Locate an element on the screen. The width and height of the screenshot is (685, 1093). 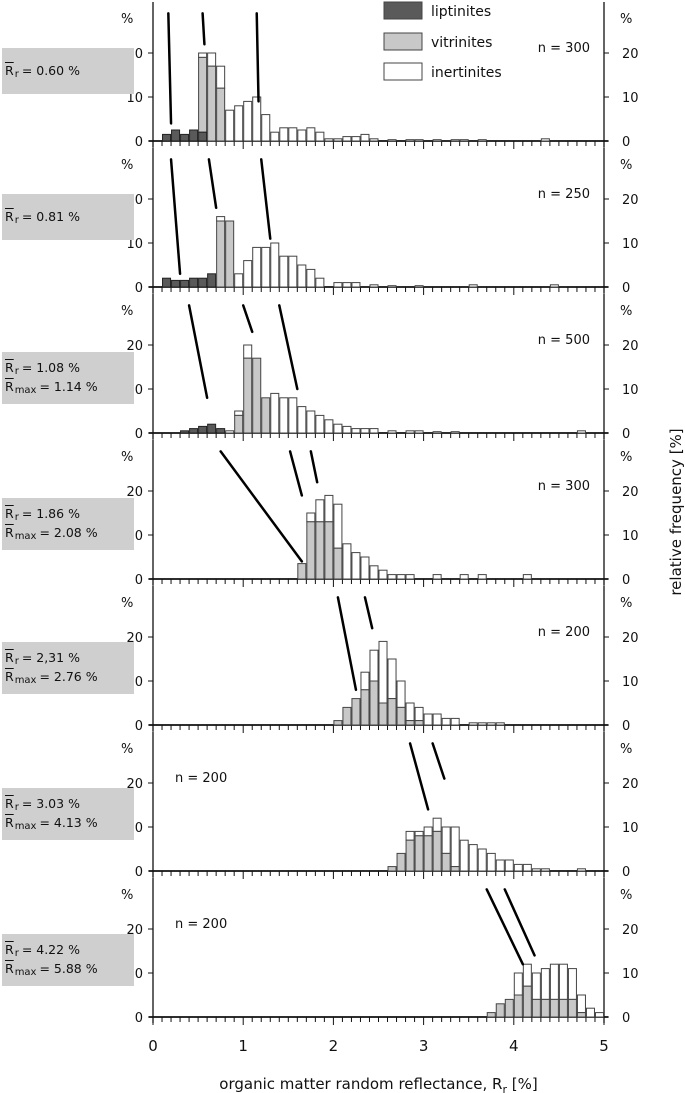
sample-count-label: n = 250 is located at coordinates (564, 194).